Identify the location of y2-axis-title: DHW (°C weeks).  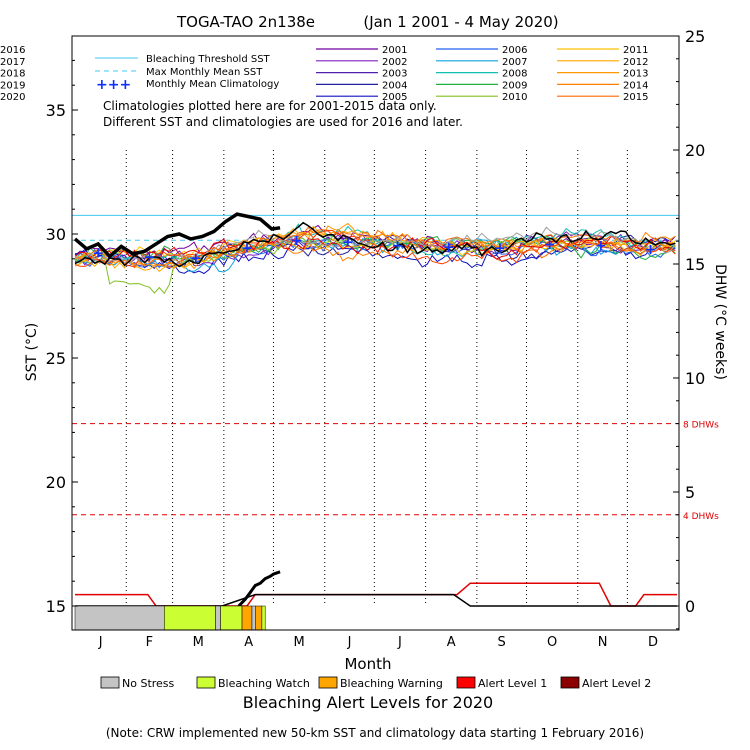
(720, 322).